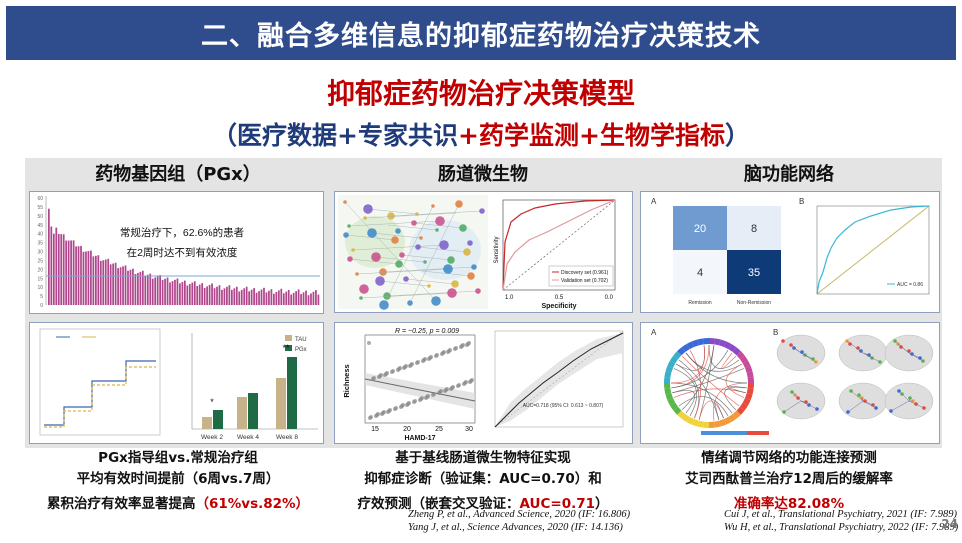 The image size is (962, 543). I want to click on scatter-xtick-20: 20, so click(407, 429).